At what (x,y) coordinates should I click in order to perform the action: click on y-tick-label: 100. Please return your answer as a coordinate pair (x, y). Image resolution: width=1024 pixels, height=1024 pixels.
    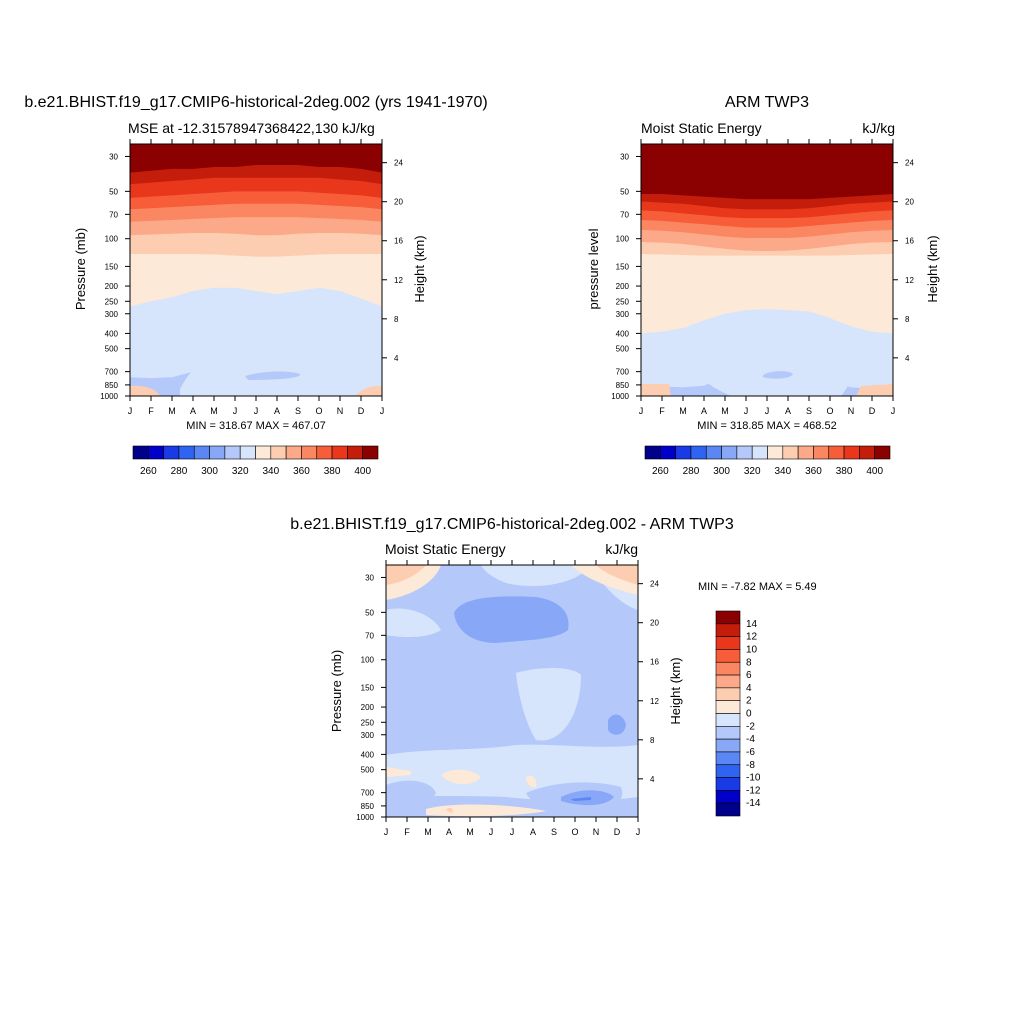
    Looking at the image, I should click on (368, 660).